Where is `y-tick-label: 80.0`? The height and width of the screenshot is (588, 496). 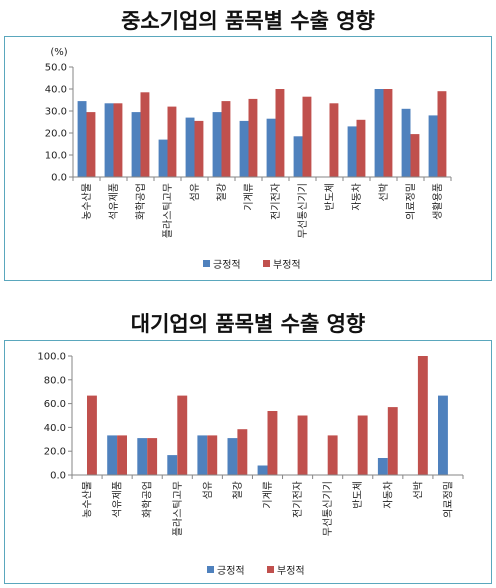
y-tick-label: 80.0 is located at coordinates (55, 380).